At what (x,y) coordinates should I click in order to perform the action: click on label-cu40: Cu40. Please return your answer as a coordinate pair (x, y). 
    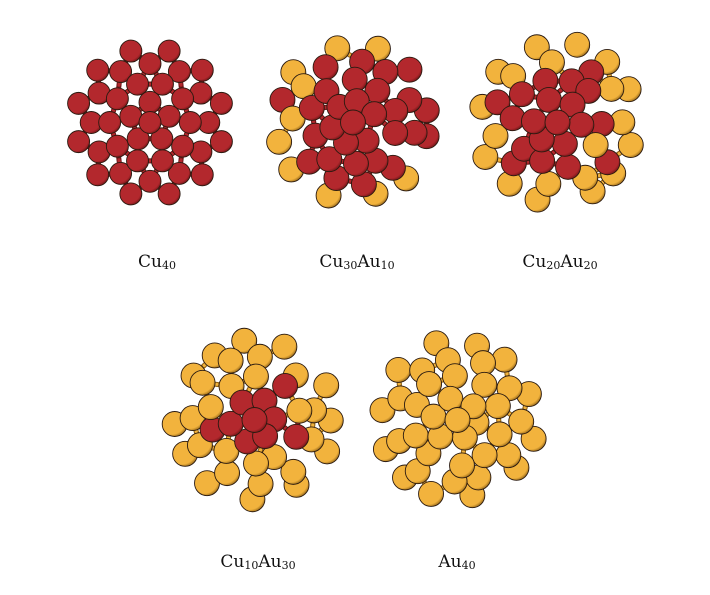
    Looking at the image, I should click on (157, 262).